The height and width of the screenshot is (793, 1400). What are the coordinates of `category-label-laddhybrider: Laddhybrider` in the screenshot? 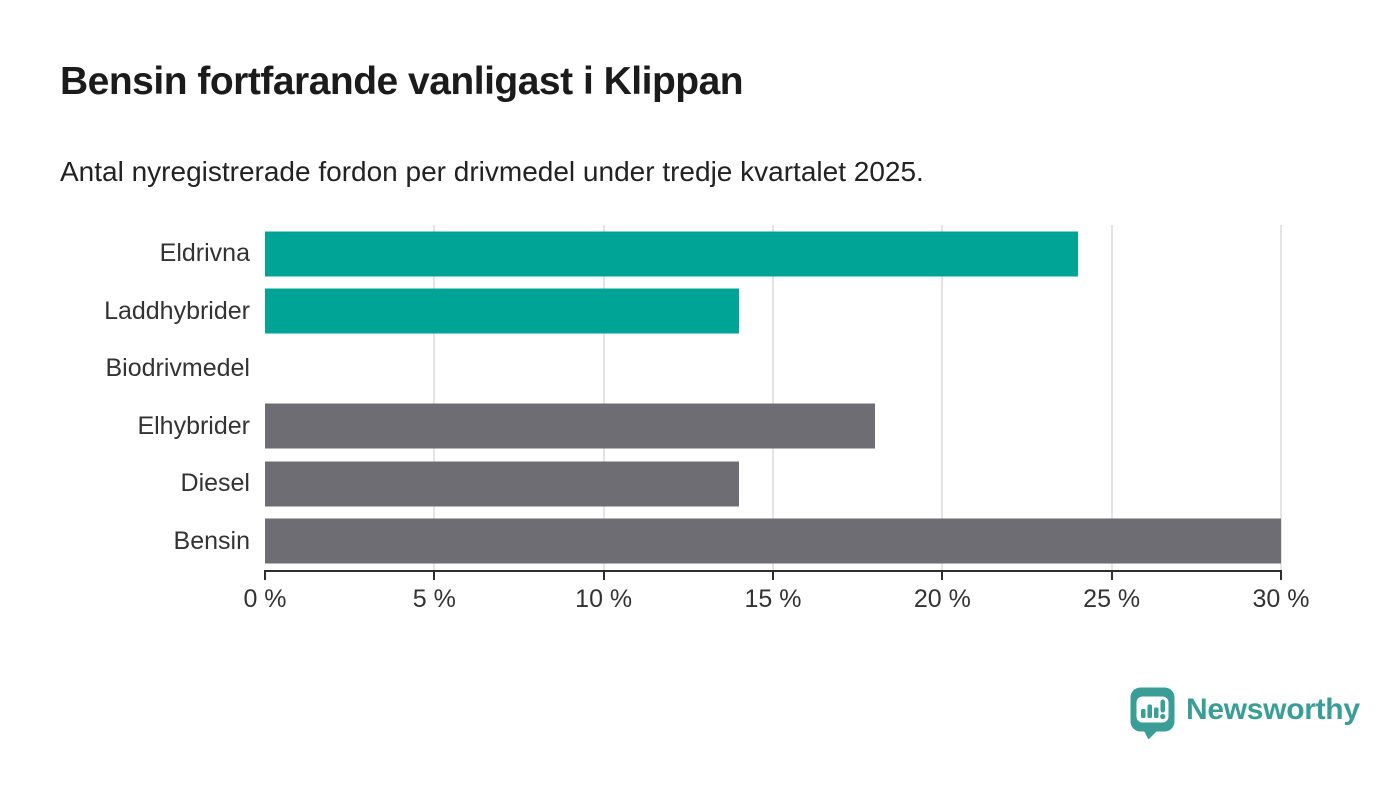 It's located at (177, 310).